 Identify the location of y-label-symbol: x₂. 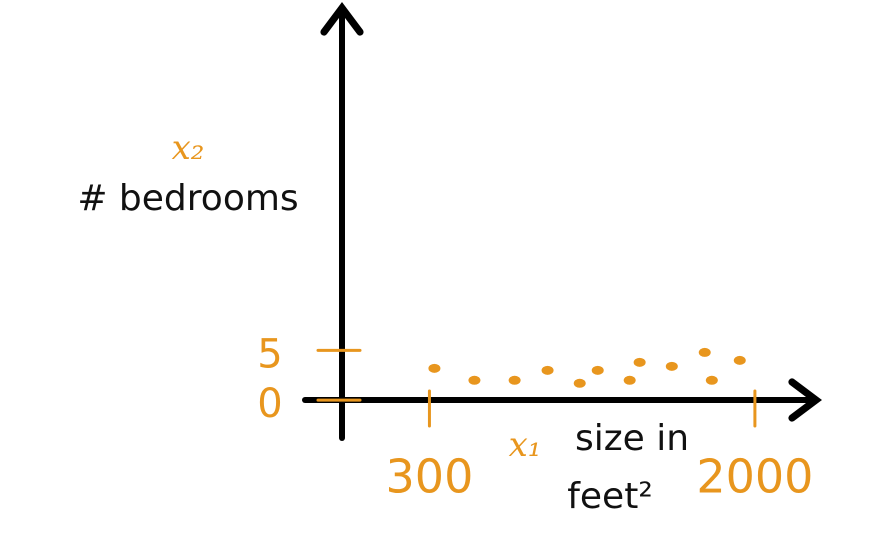
(188, 148).